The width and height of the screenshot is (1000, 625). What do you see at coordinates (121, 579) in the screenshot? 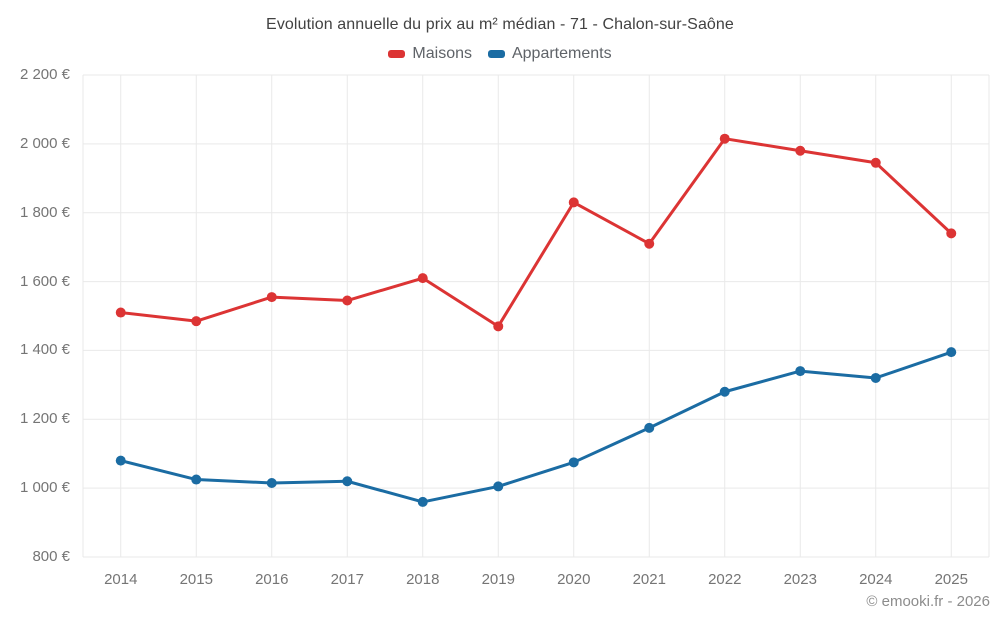
I see `x-tick-label-2014: 2014` at bounding box center [121, 579].